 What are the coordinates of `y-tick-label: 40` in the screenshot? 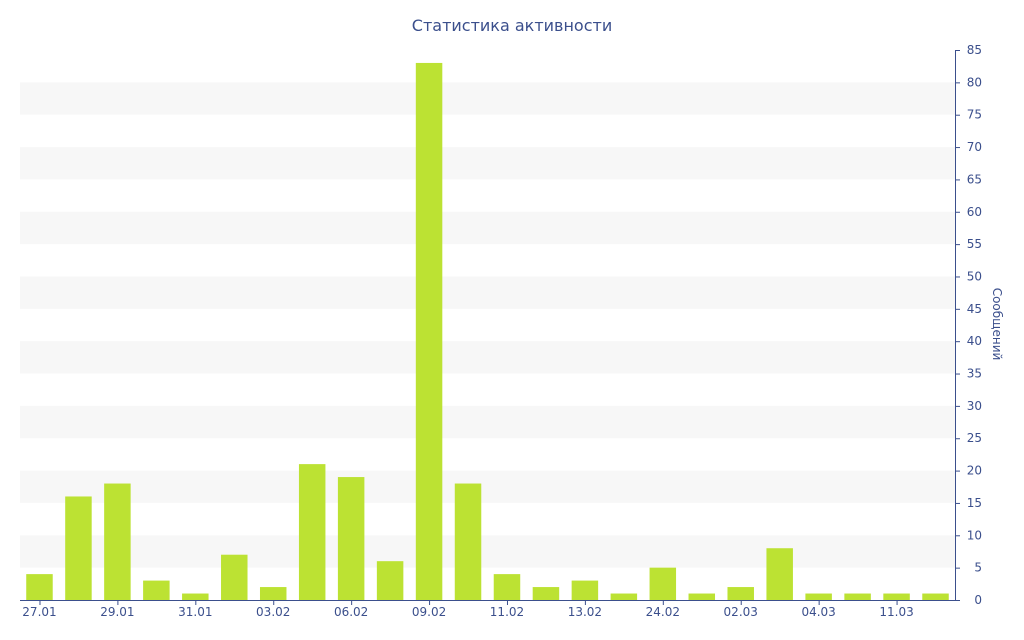 It's located at (974, 341).